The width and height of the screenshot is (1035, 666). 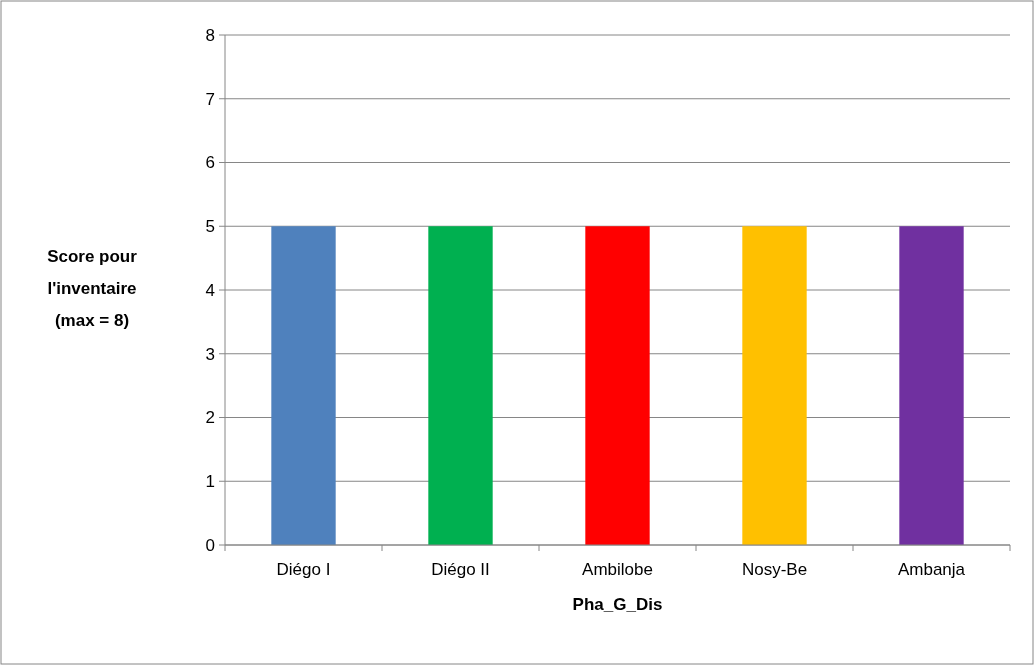 What do you see at coordinates (210, 163) in the screenshot?
I see `y-tick-label: 6` at bounding box center [210, 163].